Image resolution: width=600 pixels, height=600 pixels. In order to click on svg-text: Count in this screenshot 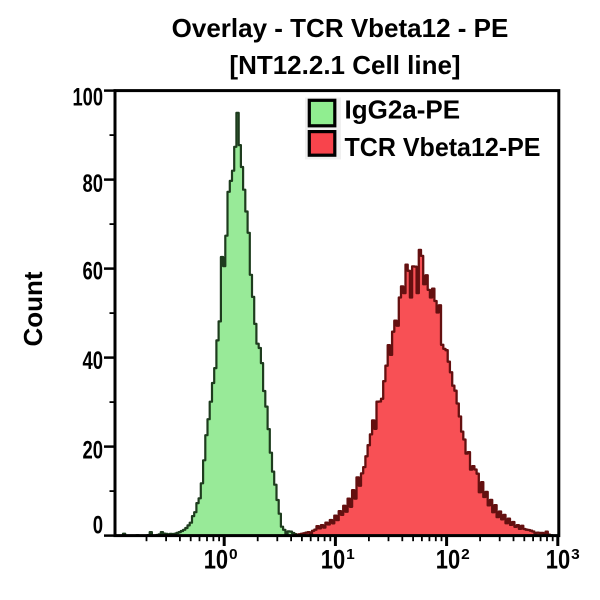, I will do `click(33, 308)`.